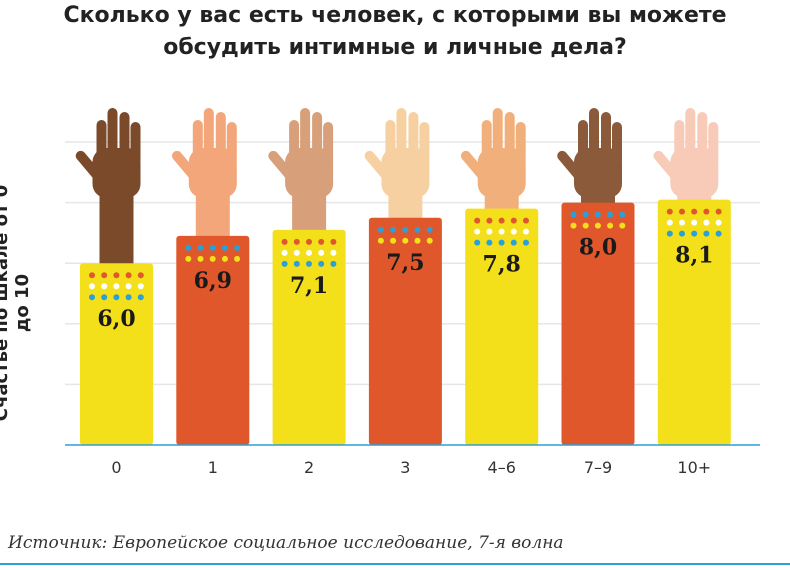  I want to click on bar-group: 8,1 10+, so click(692, 292).